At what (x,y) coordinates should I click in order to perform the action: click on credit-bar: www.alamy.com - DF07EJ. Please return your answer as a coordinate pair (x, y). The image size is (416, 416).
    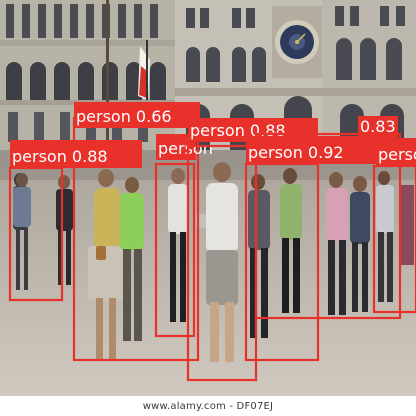
    Looking at the image, I should click on (208, 406).